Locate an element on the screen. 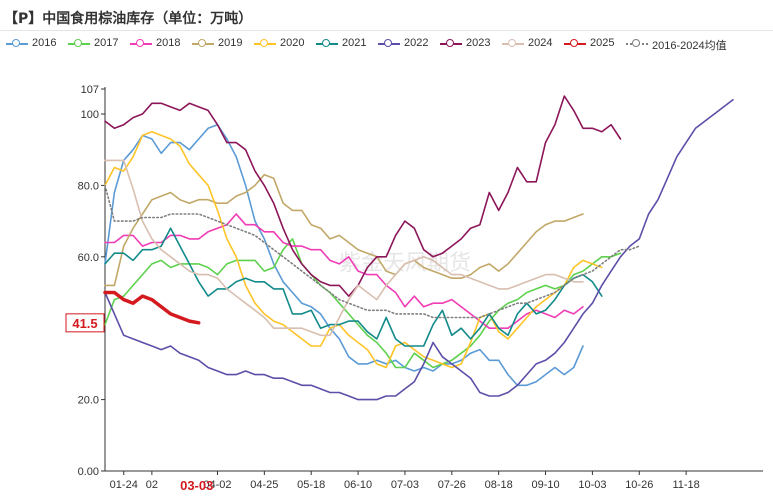 The width and height of the screenshot is (773, 499). x-tick-label: 06-10 is located at coordinates (358, 485).